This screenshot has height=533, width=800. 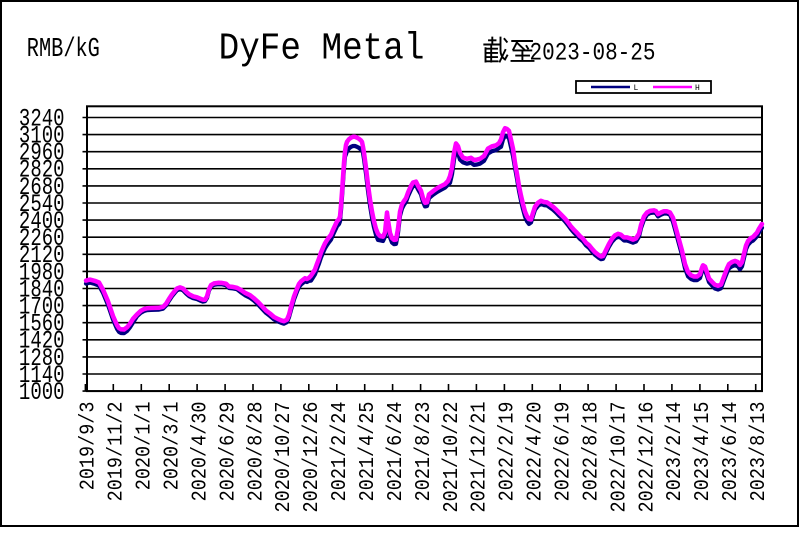 I want to click on svg-text: DyFe Metal, so click(x=322, y=48).